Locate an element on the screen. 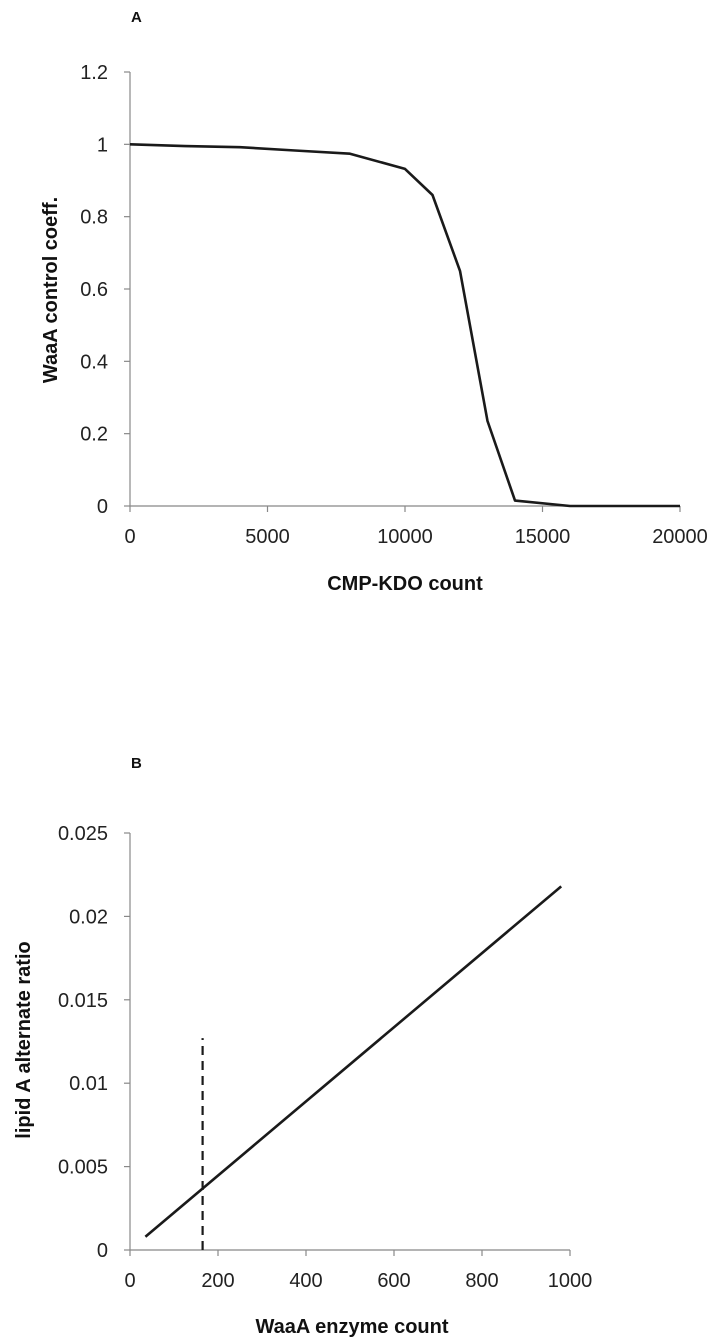 This screenshot has width=713, height=1344. x-tick-label-b-0: 0 is located at coordinates (129, 1281).